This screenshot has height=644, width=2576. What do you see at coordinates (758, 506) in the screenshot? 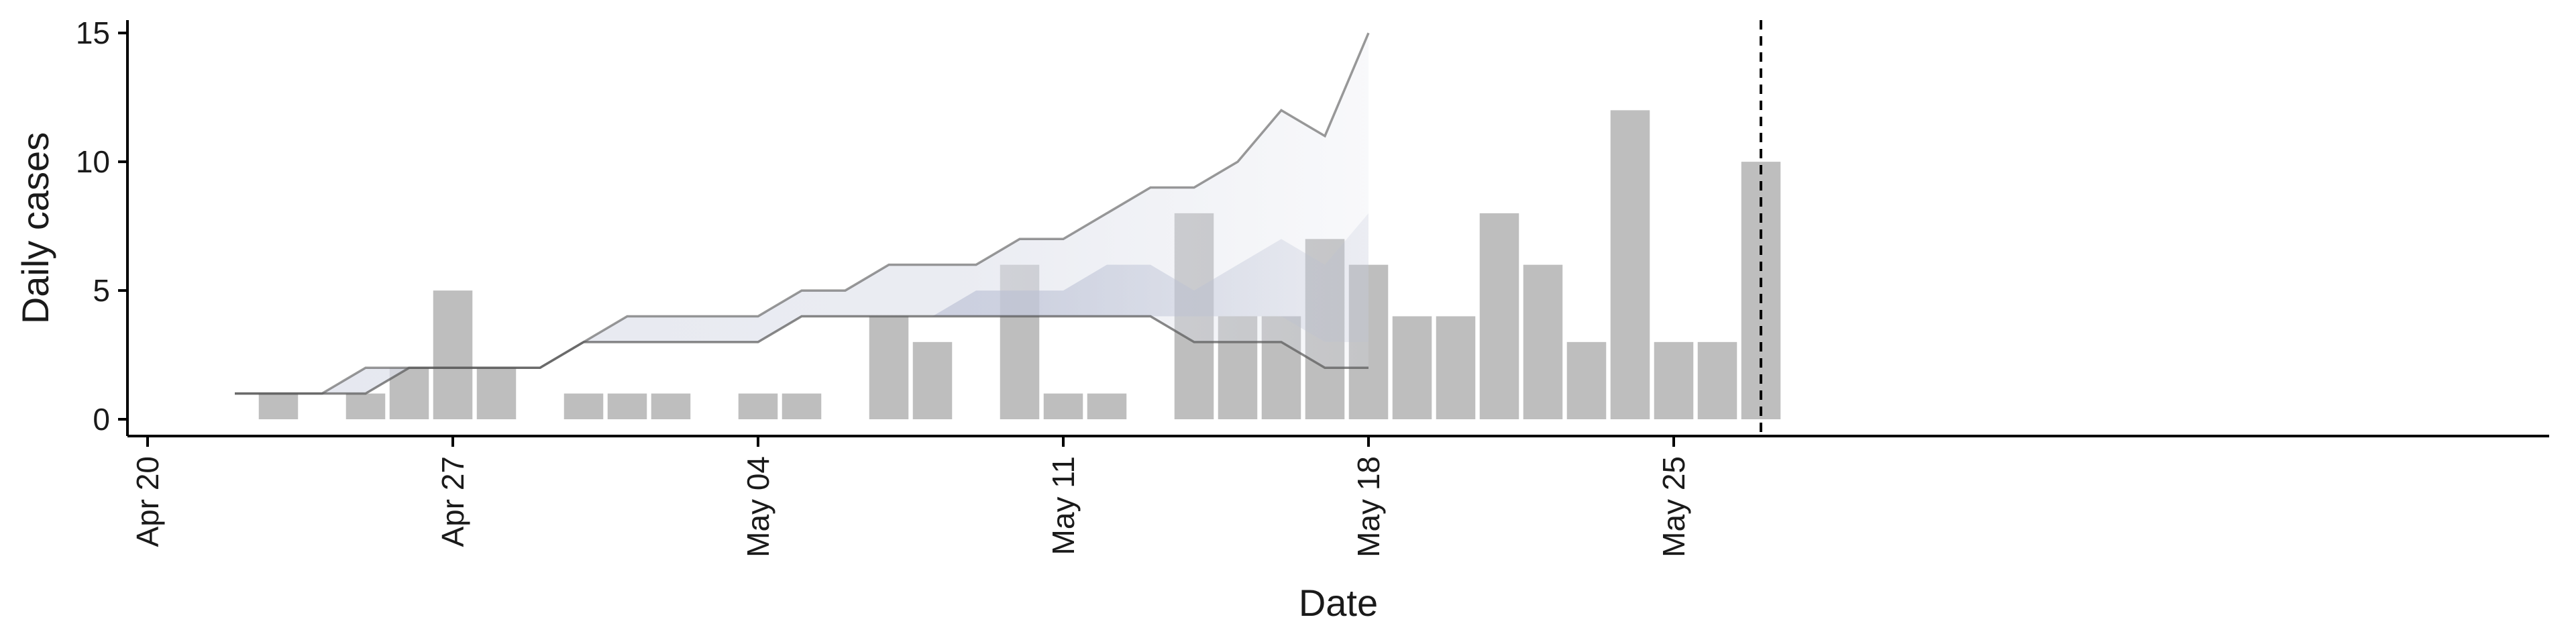
I see `x-tick-label-2020-05-04: May 04` at bounding box center [758, 506].